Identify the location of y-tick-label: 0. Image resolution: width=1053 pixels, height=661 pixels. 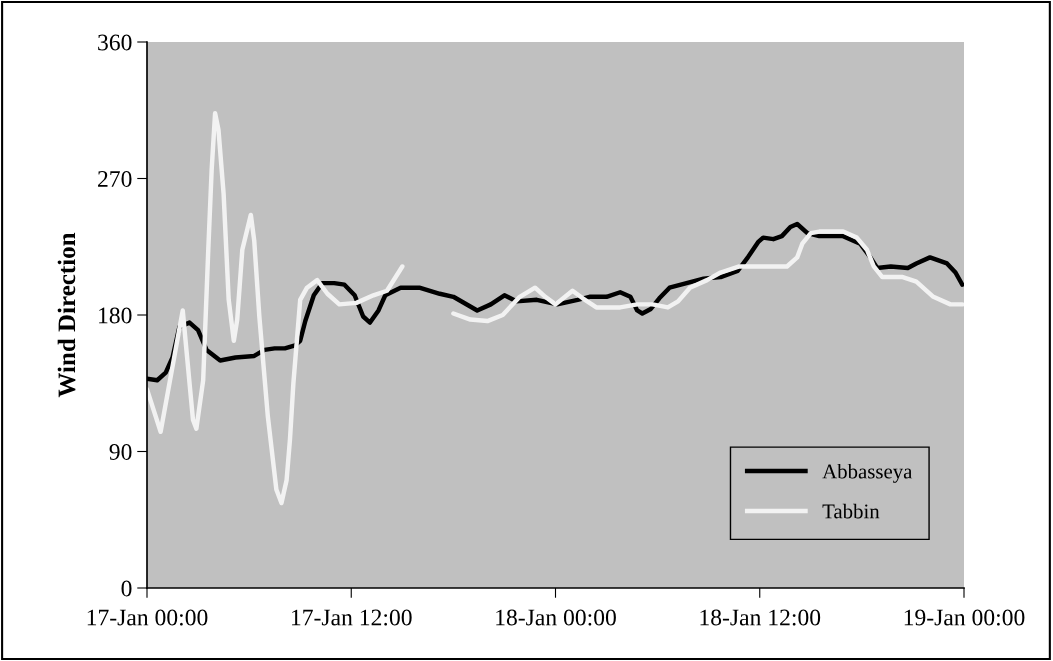
(126, 588).